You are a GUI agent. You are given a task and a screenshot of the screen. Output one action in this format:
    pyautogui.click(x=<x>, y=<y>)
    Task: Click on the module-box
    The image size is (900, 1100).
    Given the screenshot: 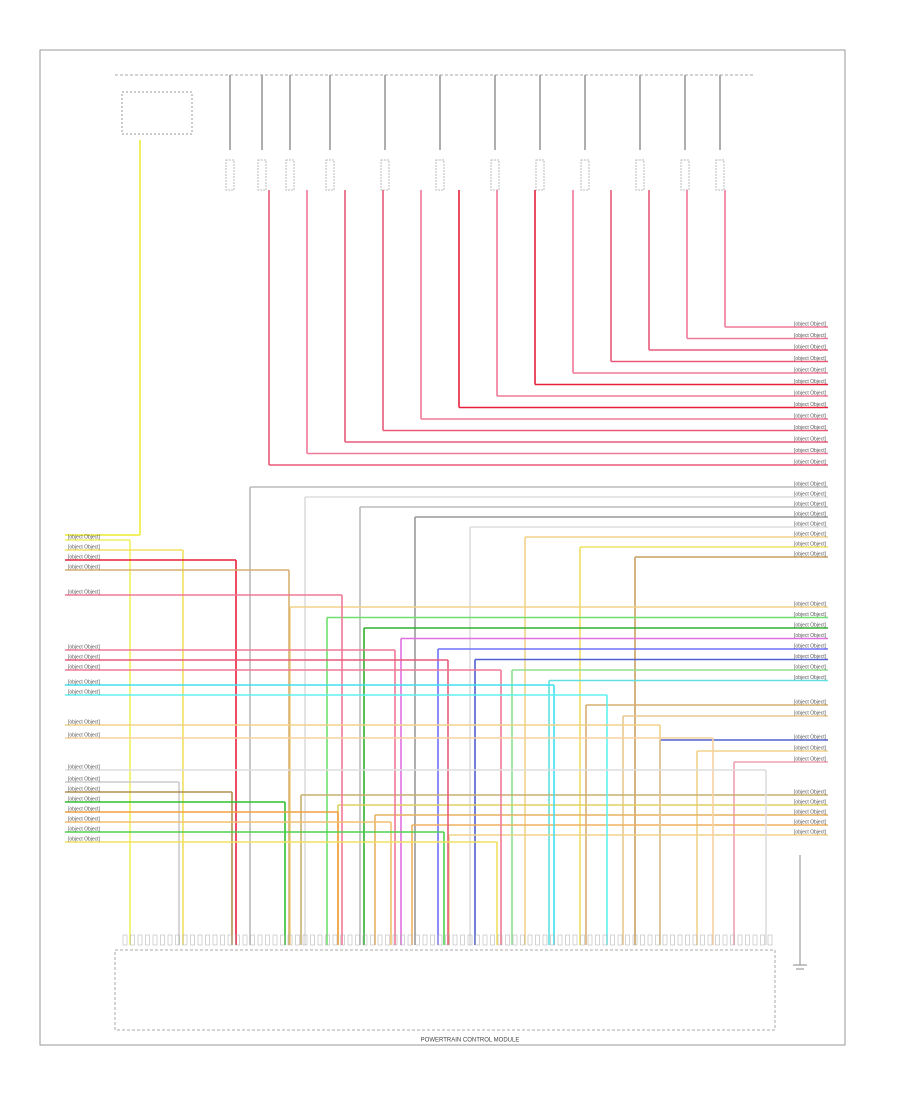 What is the action you would take?
    pyautogui.click(x=445, y=990)
    